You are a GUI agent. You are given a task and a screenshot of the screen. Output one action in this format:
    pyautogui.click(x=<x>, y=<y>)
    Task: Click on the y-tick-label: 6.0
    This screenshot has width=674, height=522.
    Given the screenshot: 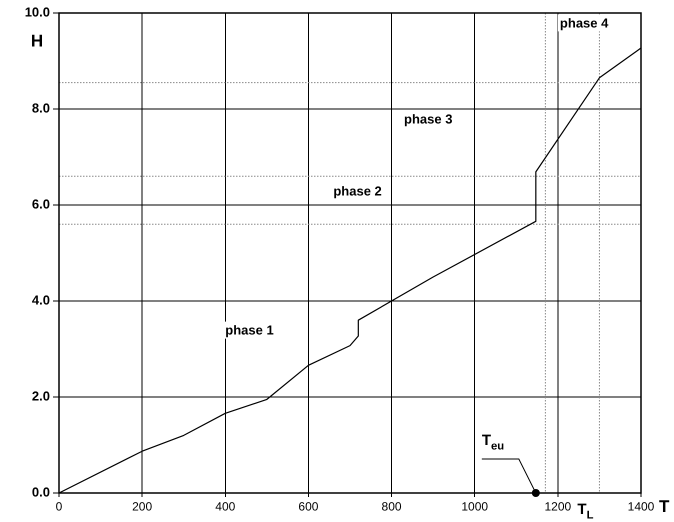 What is the action you would take?
    pyautogui.click(x=41, y=204)
    